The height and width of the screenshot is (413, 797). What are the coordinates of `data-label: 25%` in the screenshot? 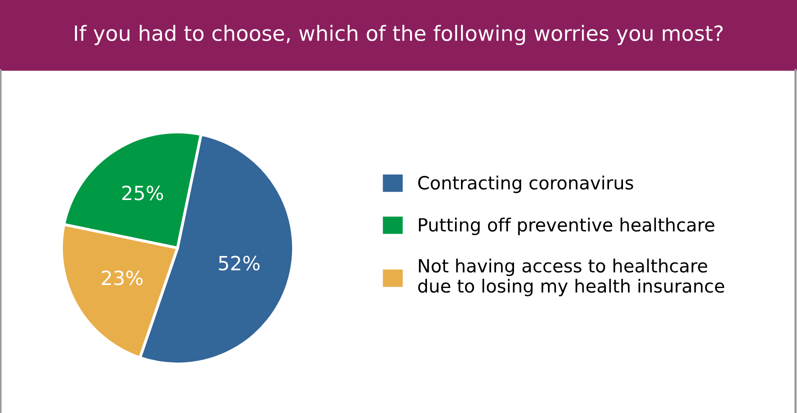 It's located at (143, 193).